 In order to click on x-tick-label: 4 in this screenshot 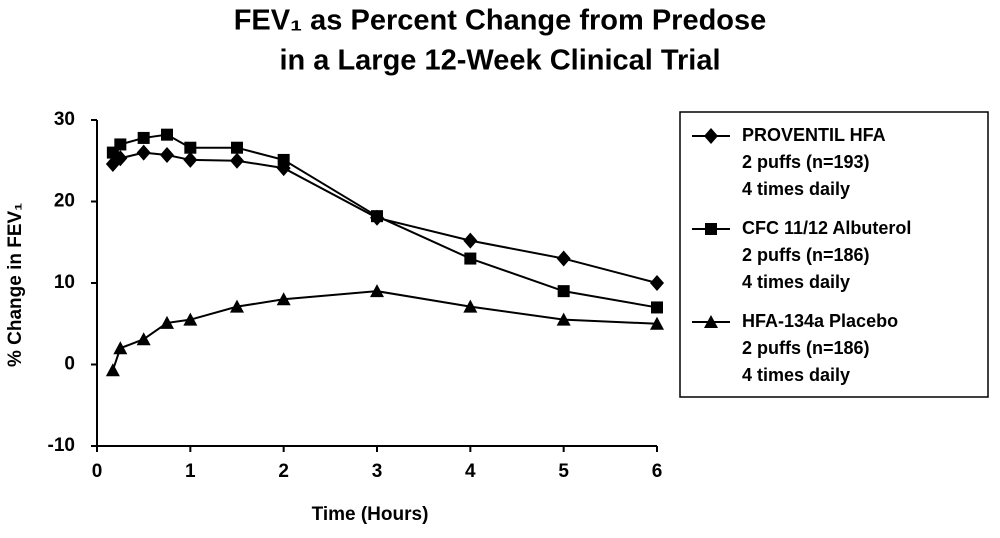, I will do `click(470, 471)`.